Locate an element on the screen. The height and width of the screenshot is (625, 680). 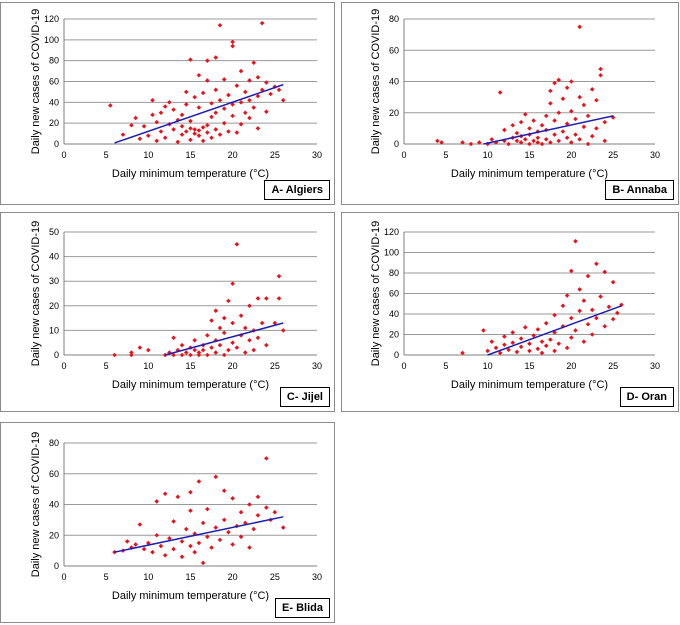
y-tick-label: 50 is located at coordinates (54, 232).